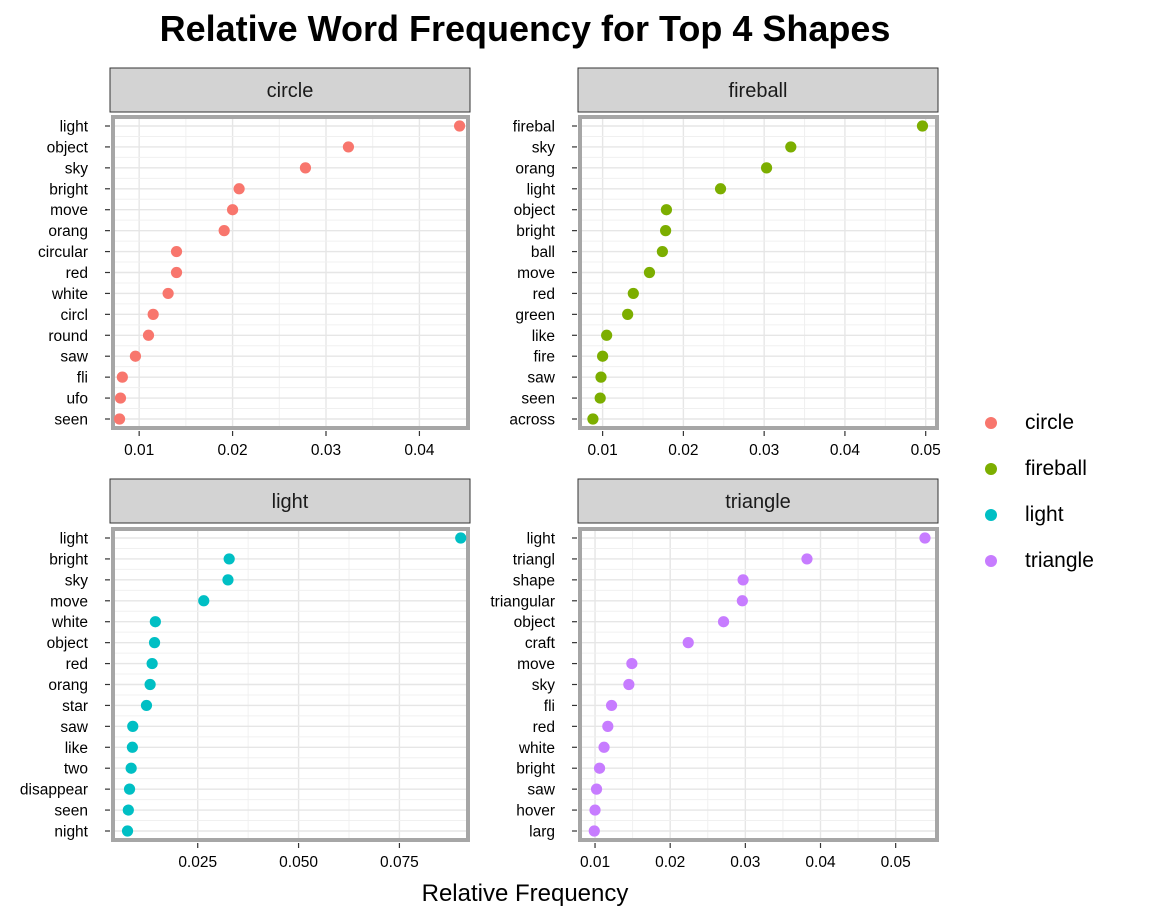 This screenshot has width=1152, height=921. Describe the element at coordinates (76, 748) in the screenshot. I see `y-tick-label: like` at that location.